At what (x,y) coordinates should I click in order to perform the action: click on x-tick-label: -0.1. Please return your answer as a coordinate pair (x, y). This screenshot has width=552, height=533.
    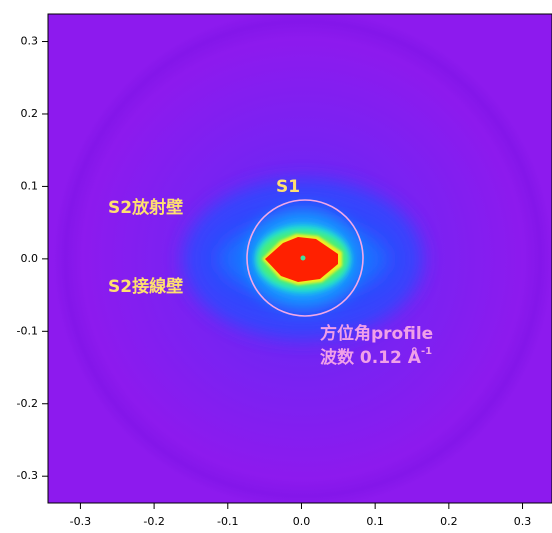
    Looking at the image, I should click on (227, 521).